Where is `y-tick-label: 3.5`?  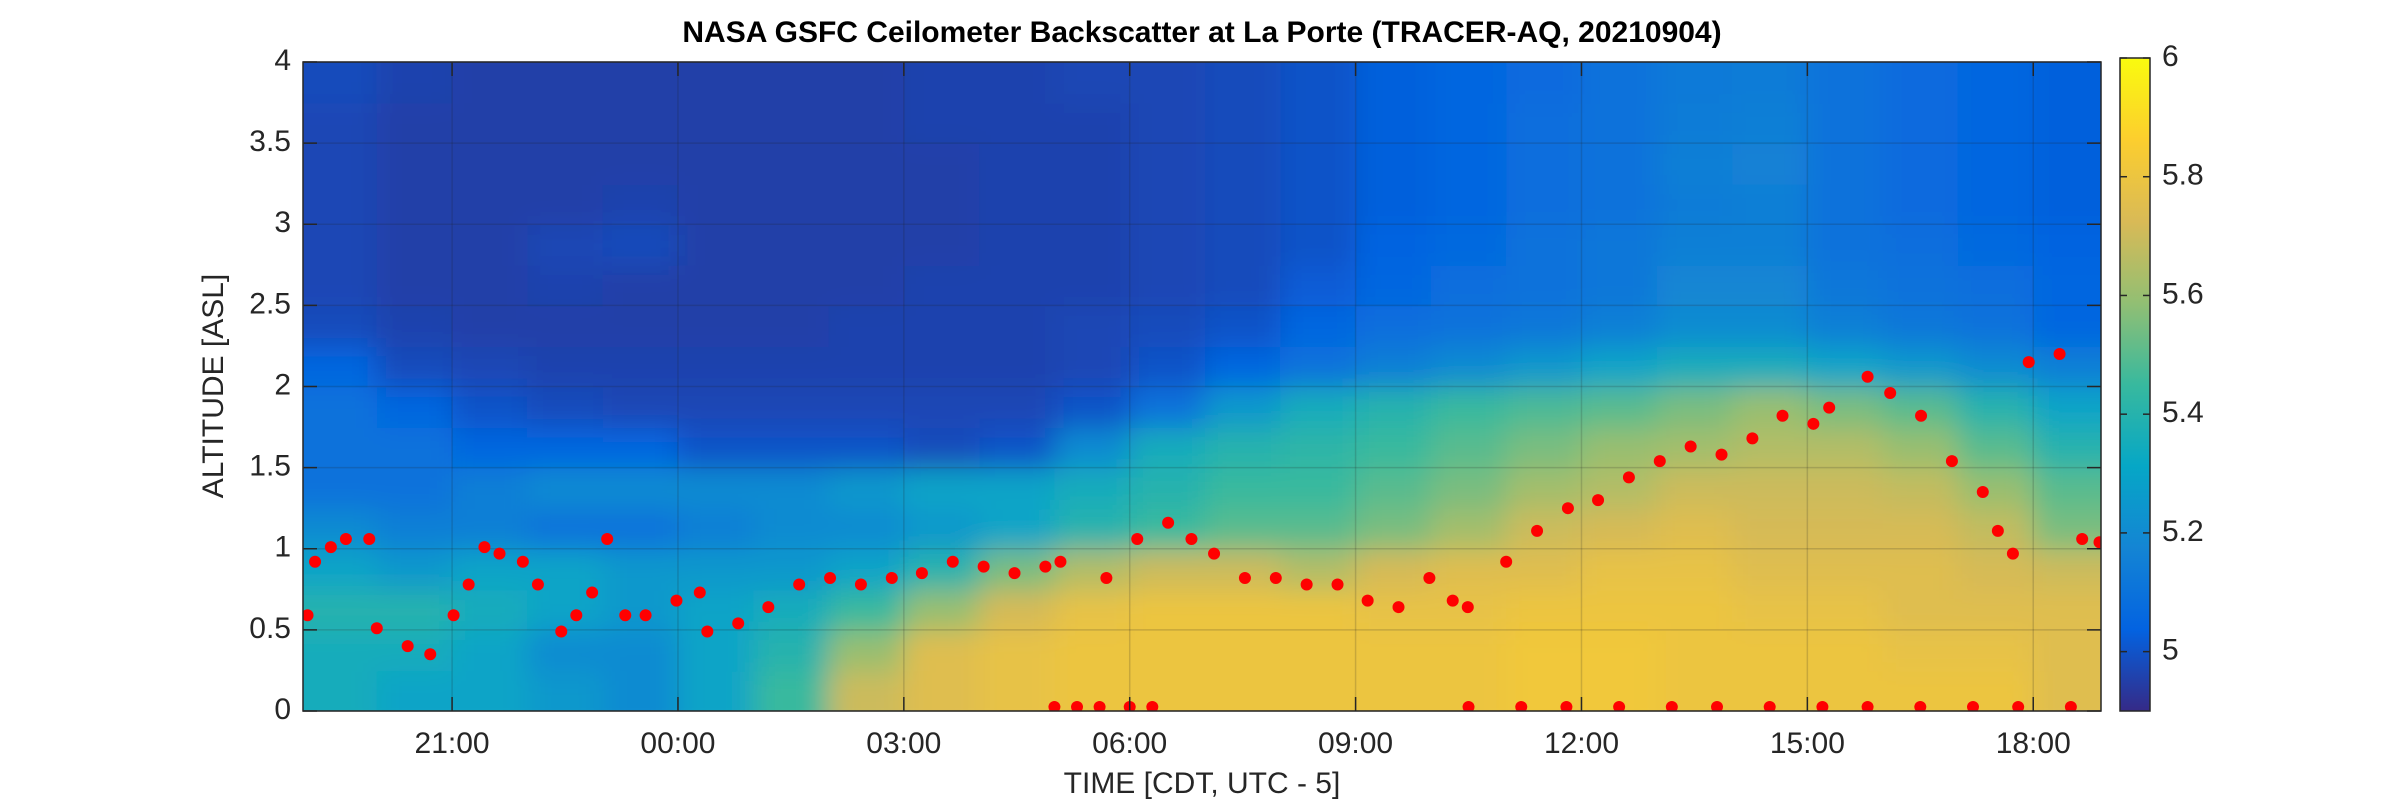 y-tick-label: 3.5 is located at coordinates (270, 141).